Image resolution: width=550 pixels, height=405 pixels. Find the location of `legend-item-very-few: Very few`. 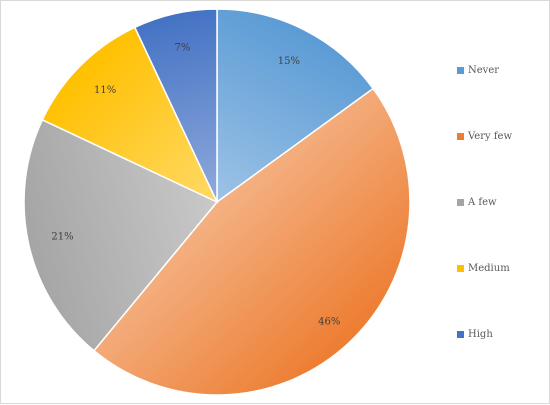

legend-item-very-few: Very few is located at coordinates (484, 136).